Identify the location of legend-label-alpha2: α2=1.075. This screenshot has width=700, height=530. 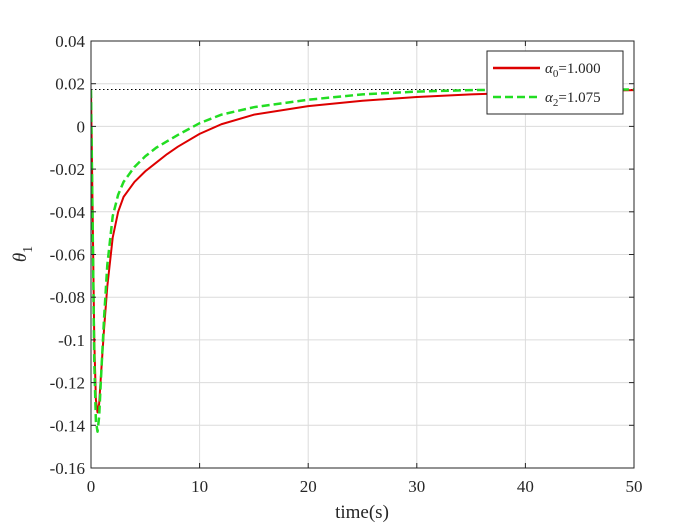
(573, 99).